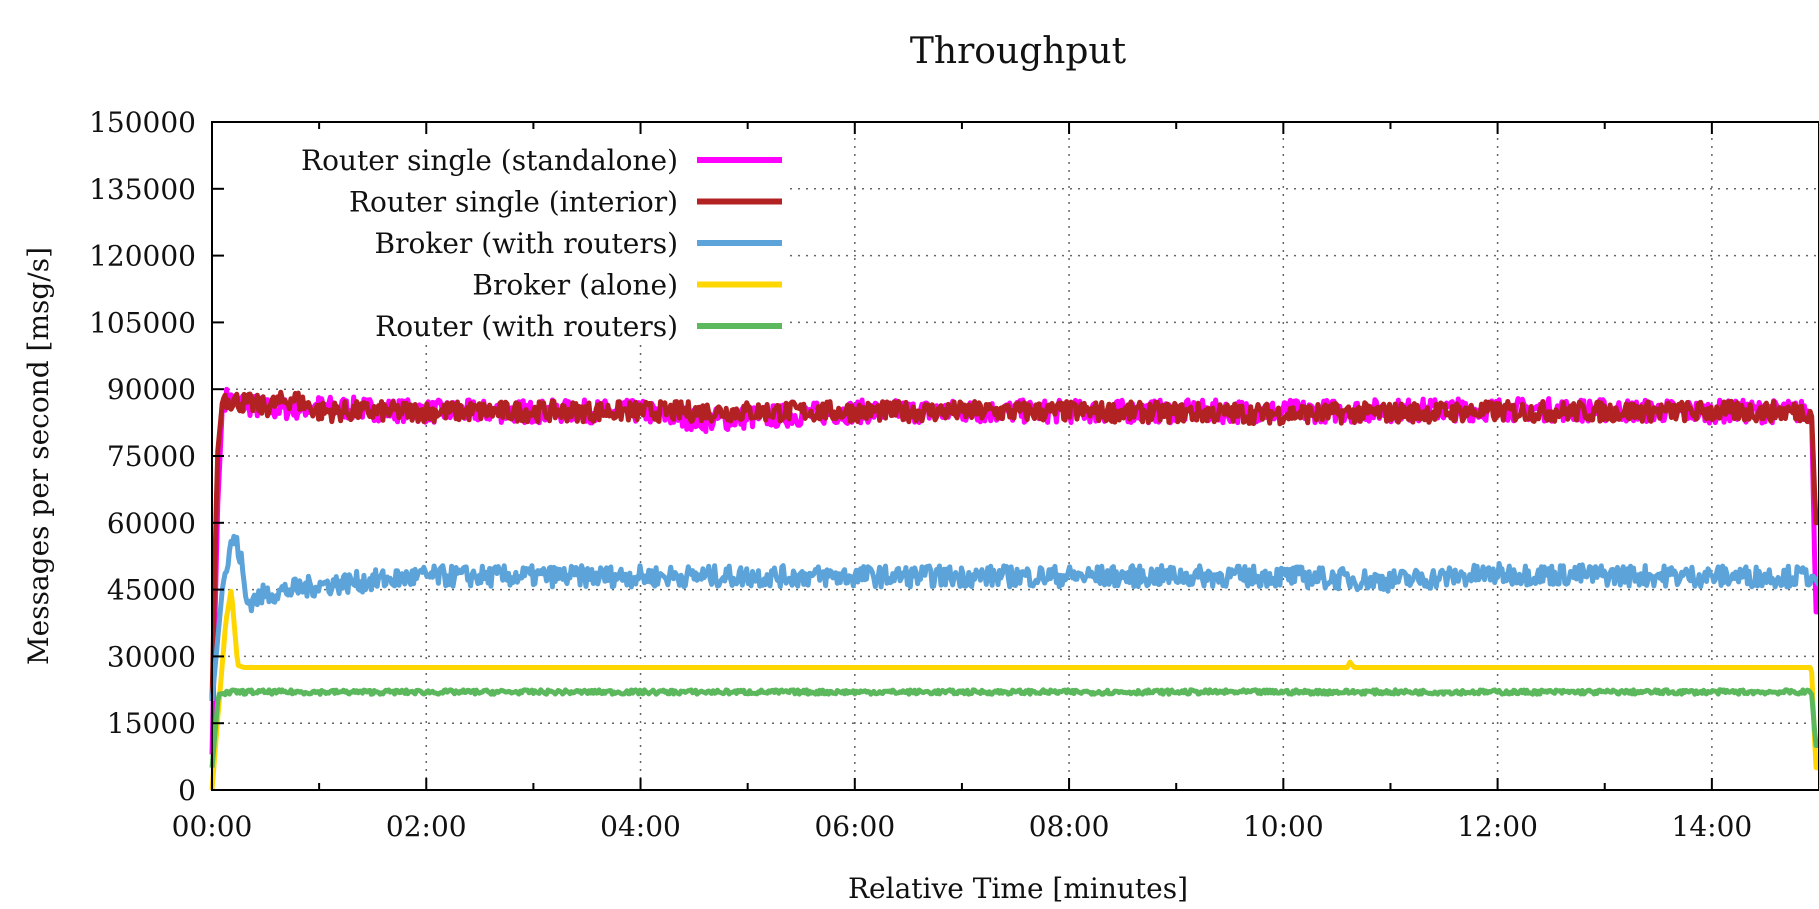 This screenshot has height=909, width=1819. I want to click on y-tick-label: 105000, so click(142, 322).